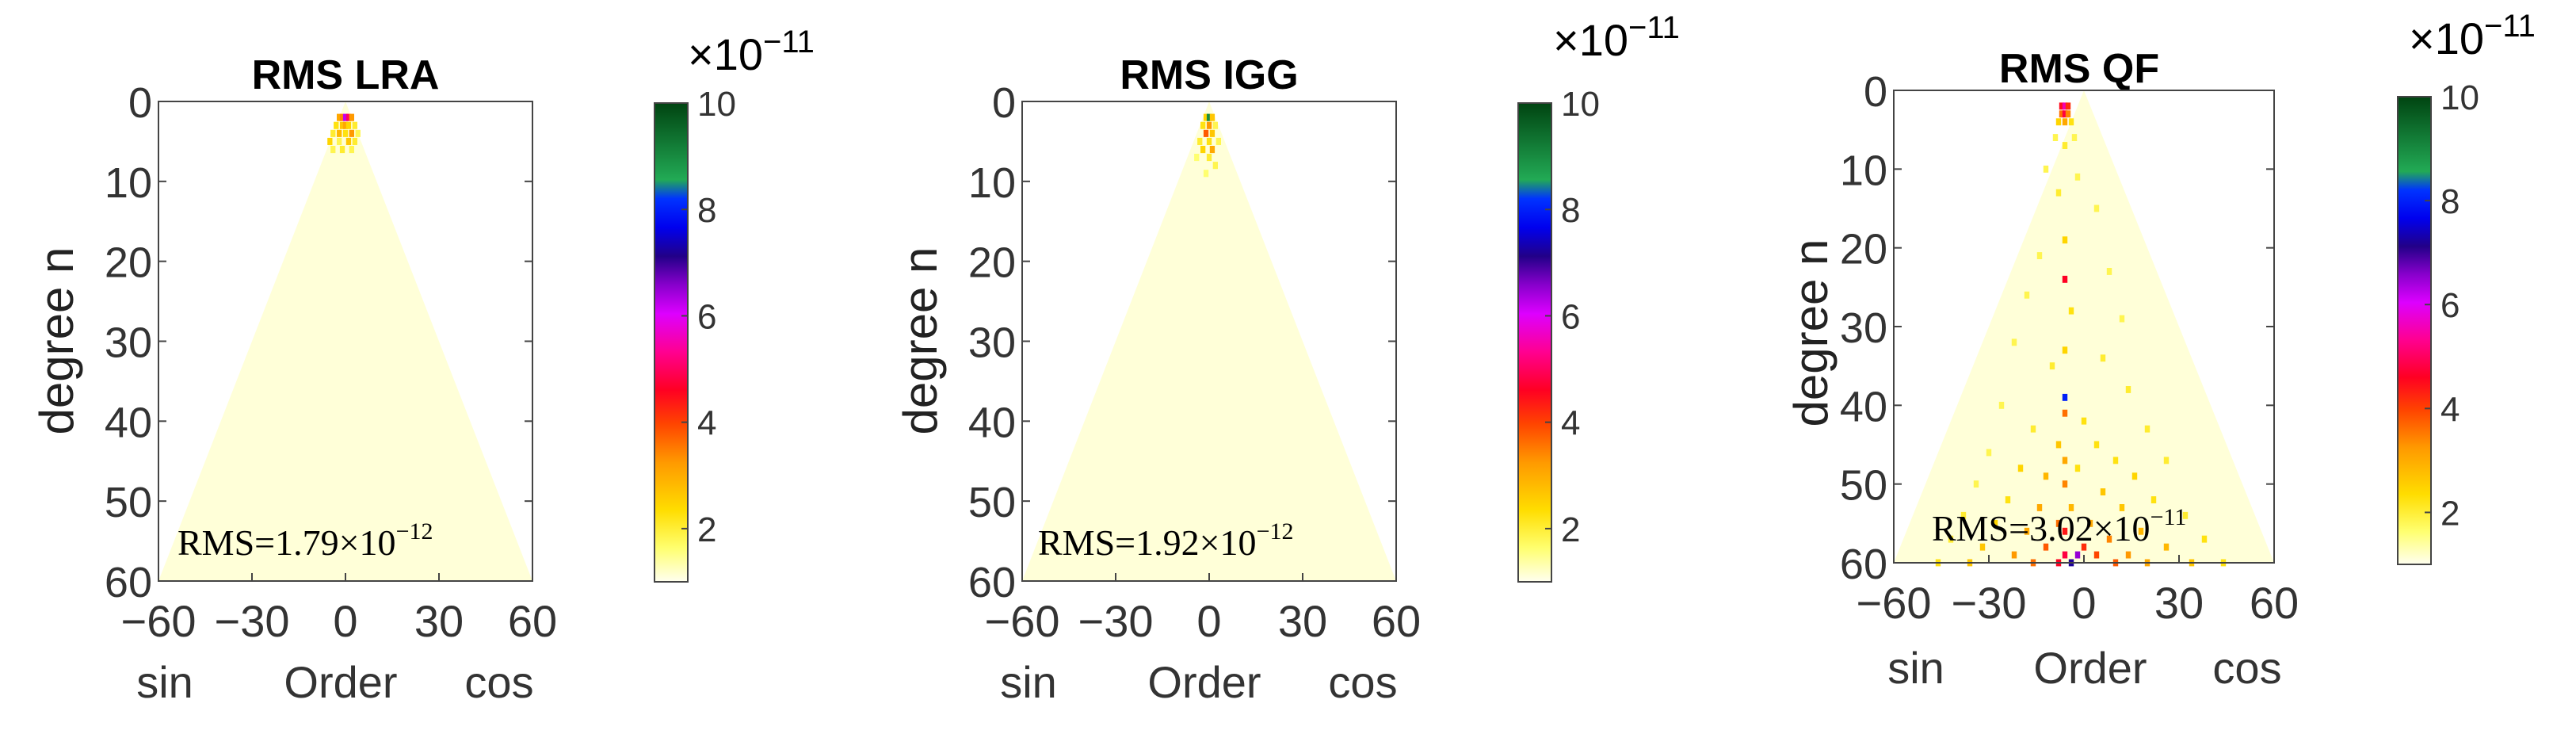 The width and height of the screenshot is (2576, 734). I want to click on panel-title: RMS IGG, so click(1209, 75).